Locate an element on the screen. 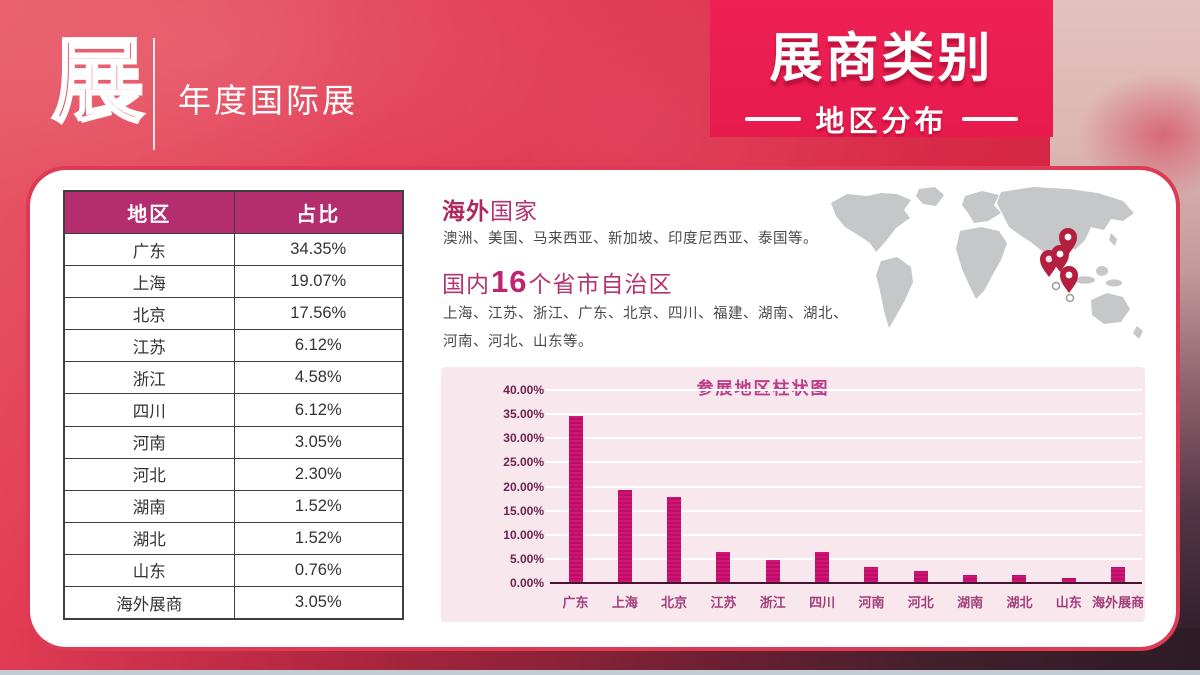  overseas-heading-rest: 国家 is located at coordinates (514, 211).